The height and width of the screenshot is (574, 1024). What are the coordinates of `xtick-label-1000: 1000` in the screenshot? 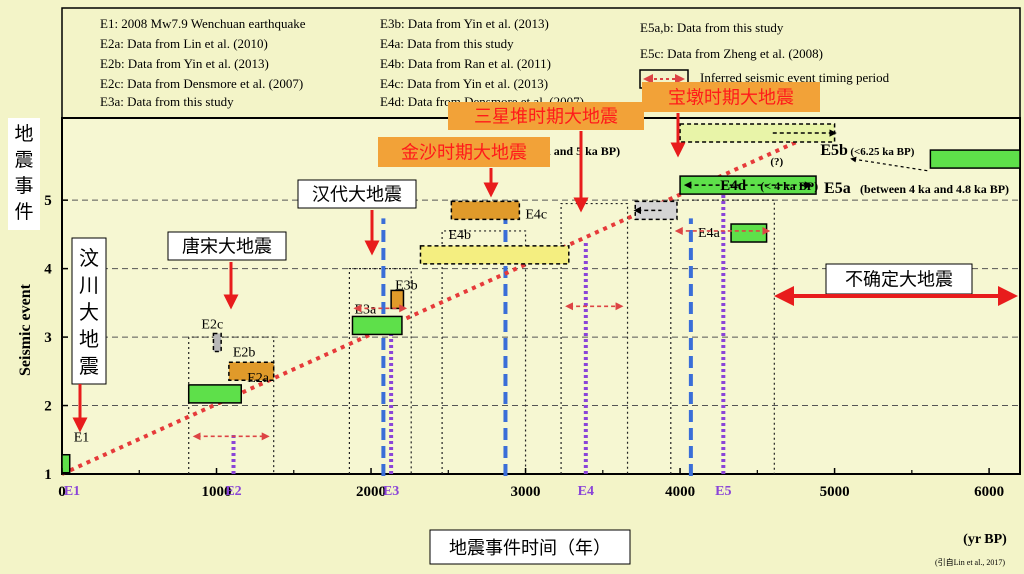 It's located at (217, 492).